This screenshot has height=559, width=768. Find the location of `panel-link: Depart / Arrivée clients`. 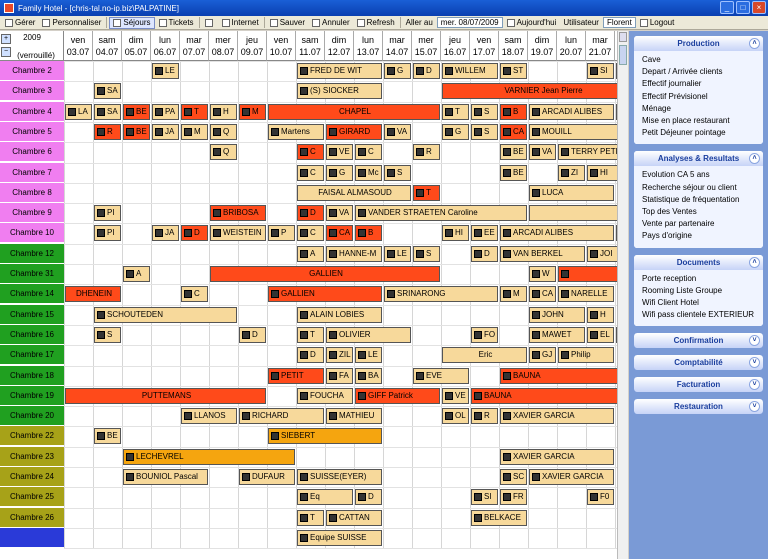

panel-link: Depart / Arrivée clients is located at coordinates (682, 72).